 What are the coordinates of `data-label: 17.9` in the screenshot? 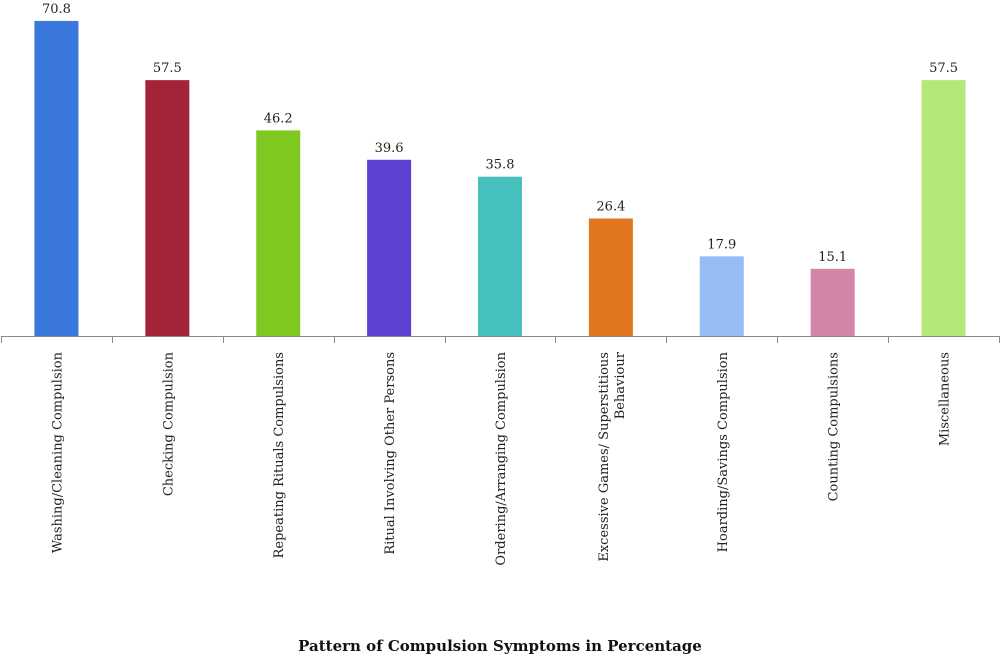 It's located at (721, 244).